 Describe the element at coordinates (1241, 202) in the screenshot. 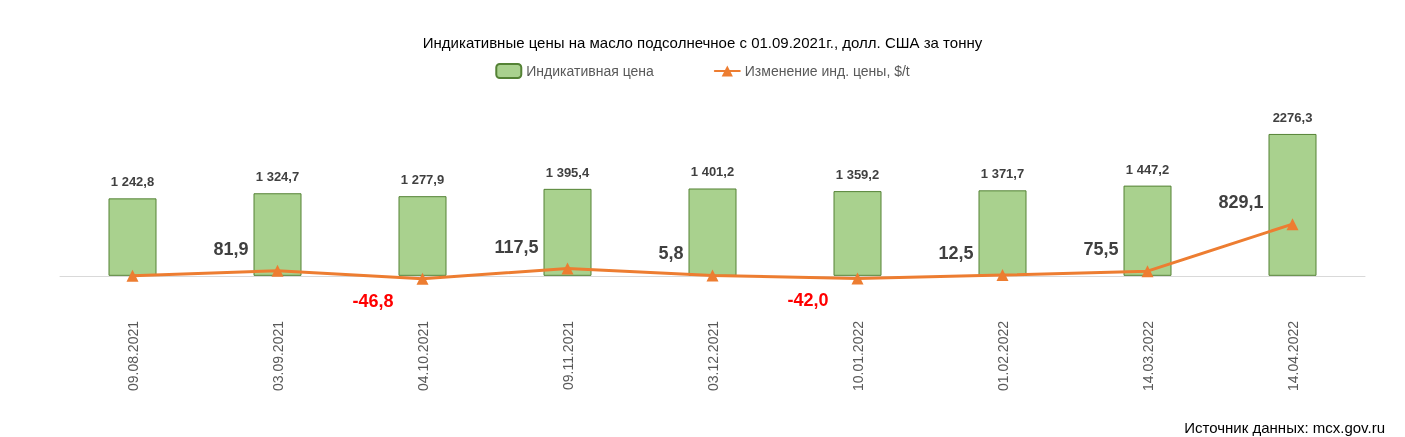

I see `data-label: 829,1` at that location.